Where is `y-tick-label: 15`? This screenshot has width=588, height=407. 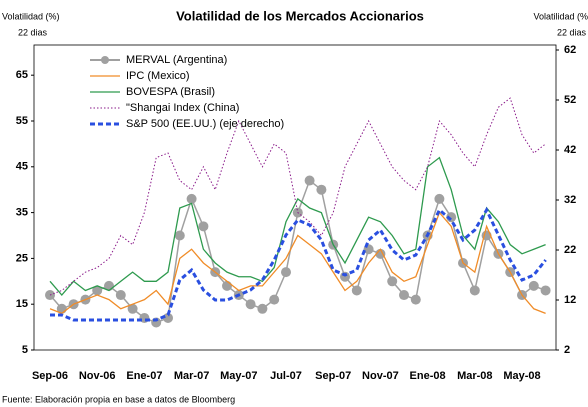
y-tick-label: 15 is located at coordinates (22, 304).